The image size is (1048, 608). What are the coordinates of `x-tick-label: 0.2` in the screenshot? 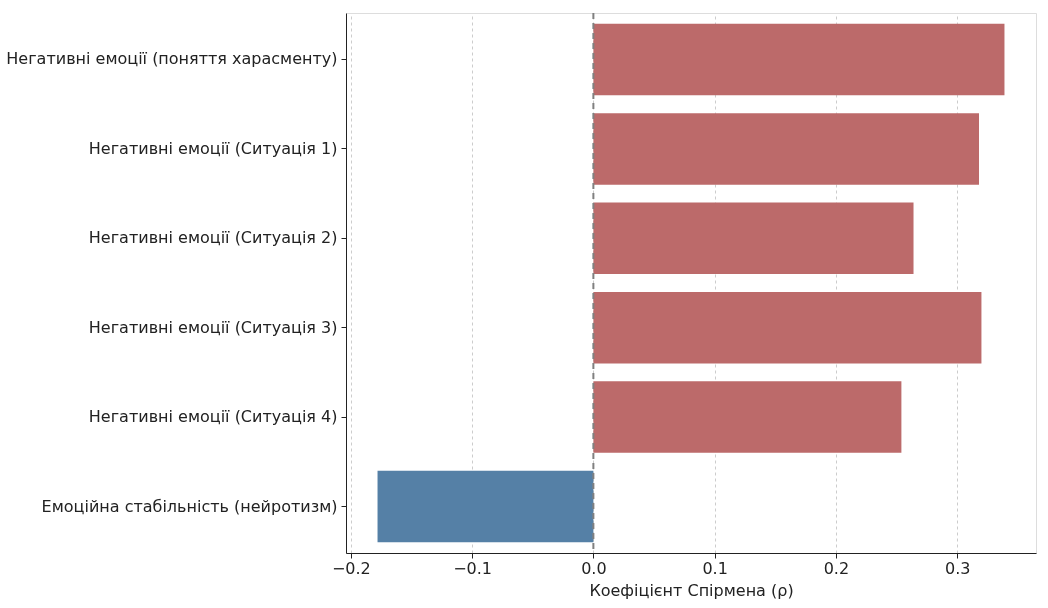 It's located at (836, 568).